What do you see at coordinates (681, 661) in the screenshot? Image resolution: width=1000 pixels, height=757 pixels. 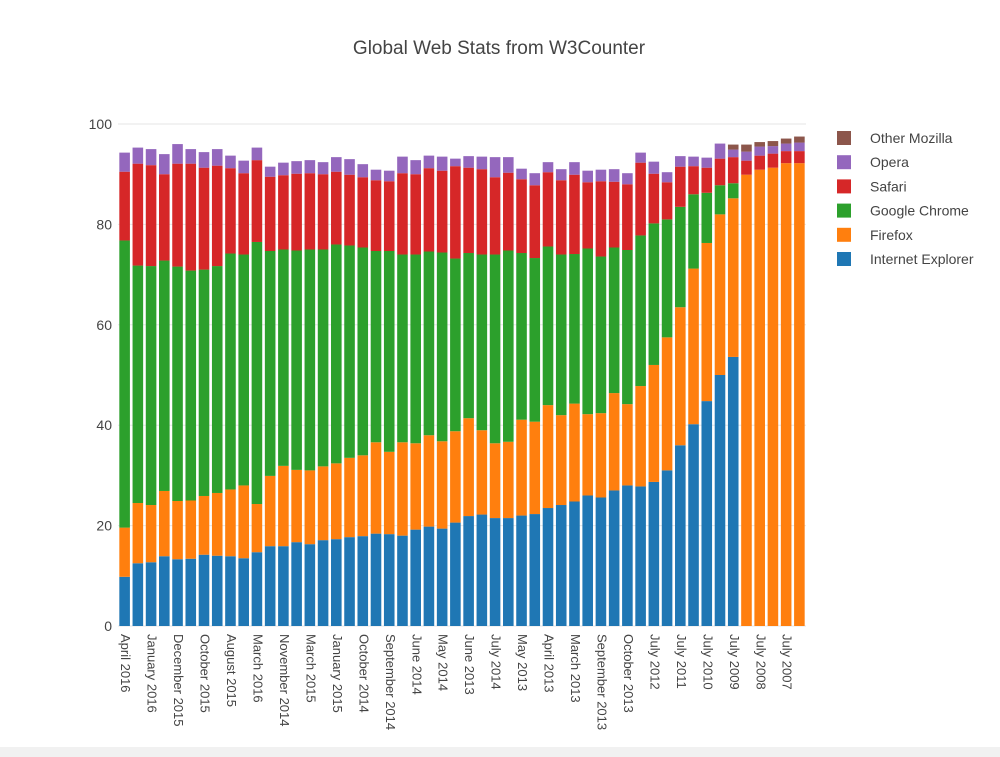 I see `x-tick-label: July 2011` at bounding box center [681, 661].